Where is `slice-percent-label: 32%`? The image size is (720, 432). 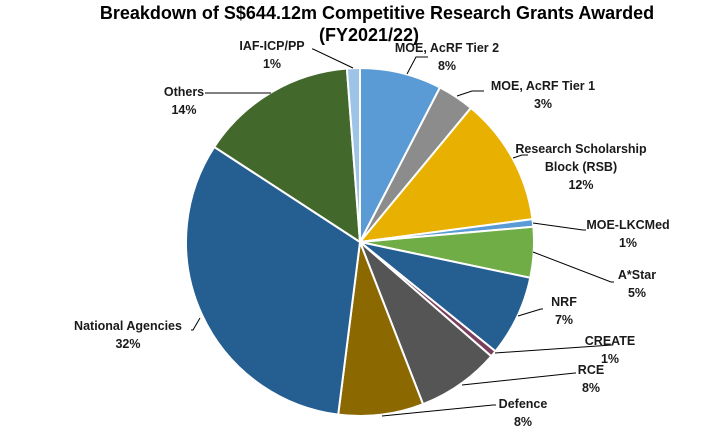
slice-percent-label: 32% is located at coordinates (127, 344).